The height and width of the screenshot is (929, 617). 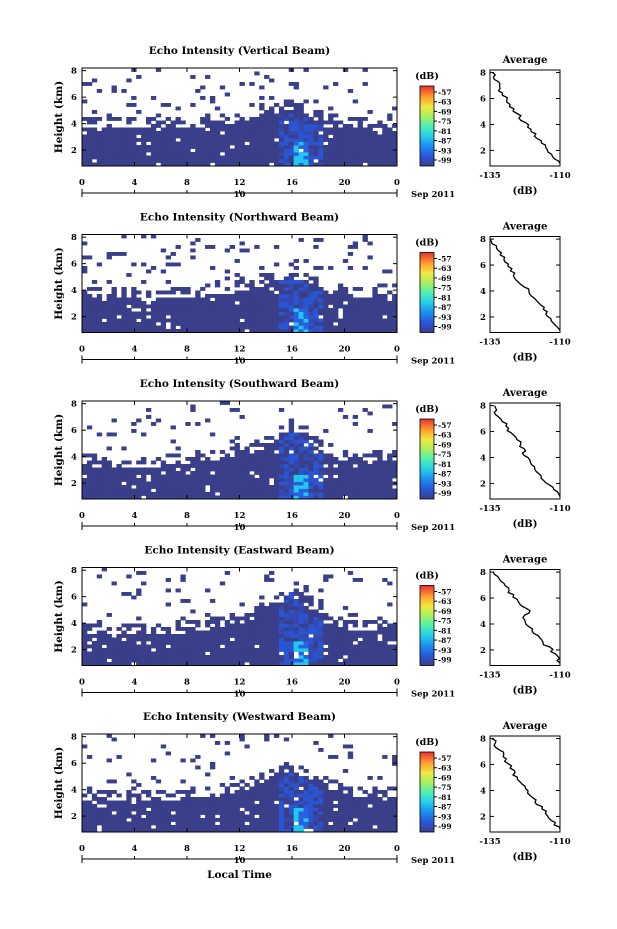 What do you see at coordinates (445, 816) in the screenshot?
I see `colorbar-tick-label: -93` at bounding box center [445, 816].